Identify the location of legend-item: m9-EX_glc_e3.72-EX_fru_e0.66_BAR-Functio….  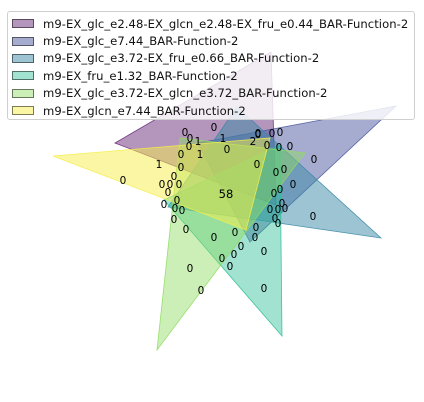
(213, 58).